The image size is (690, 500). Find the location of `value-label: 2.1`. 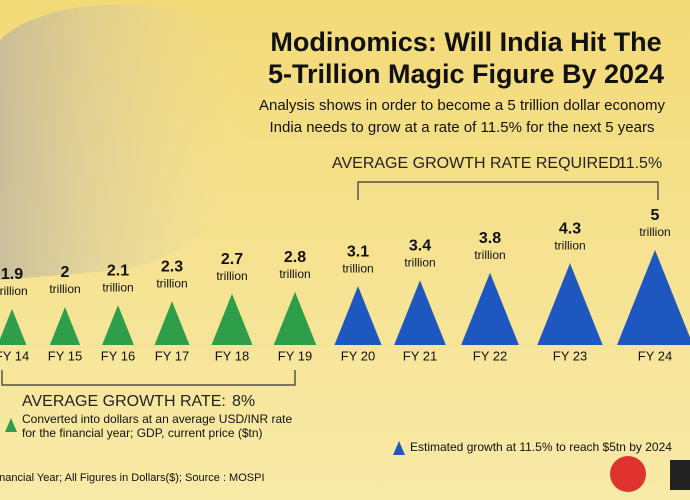

value-label: 2.1 is located at coordinates (118, 270).